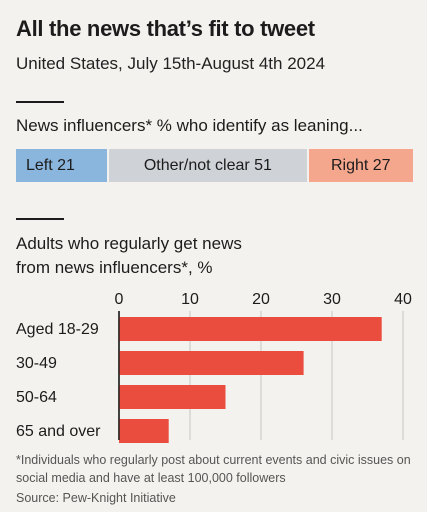 This screenshot has width=427, height=512. I want to click on category-label: 50-64, so click(36, 397).